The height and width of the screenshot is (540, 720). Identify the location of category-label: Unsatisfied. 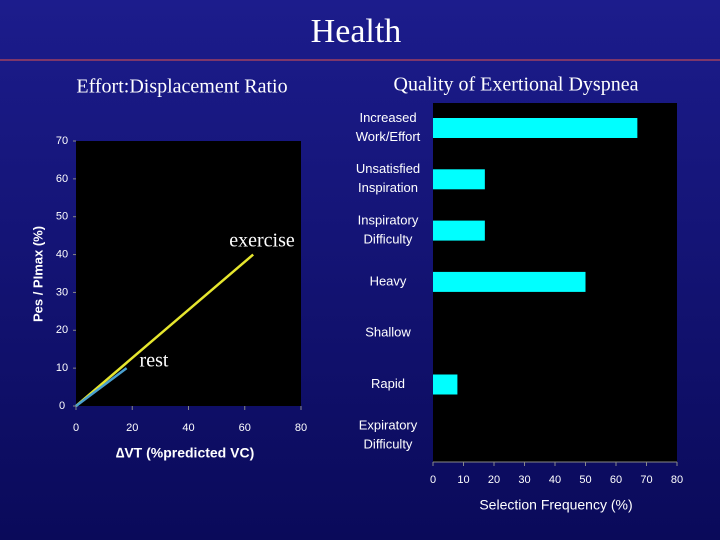
(388, 168).